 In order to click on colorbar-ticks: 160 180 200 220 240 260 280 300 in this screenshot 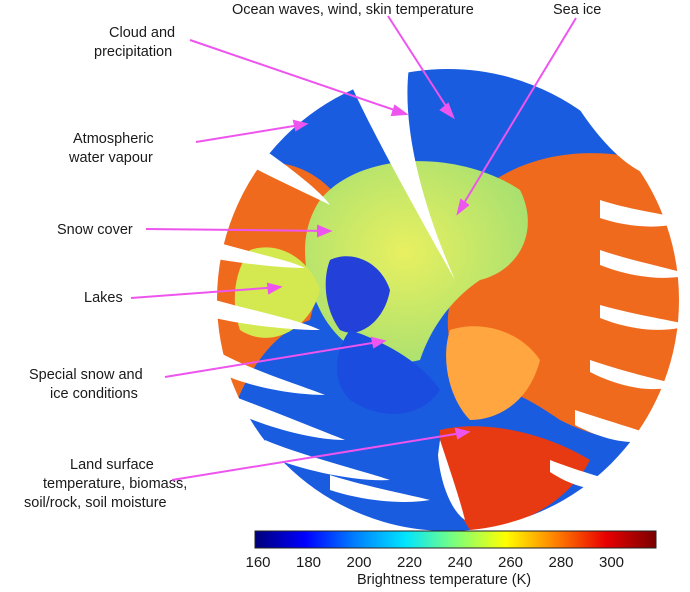, I will do `click(434, 562)`.